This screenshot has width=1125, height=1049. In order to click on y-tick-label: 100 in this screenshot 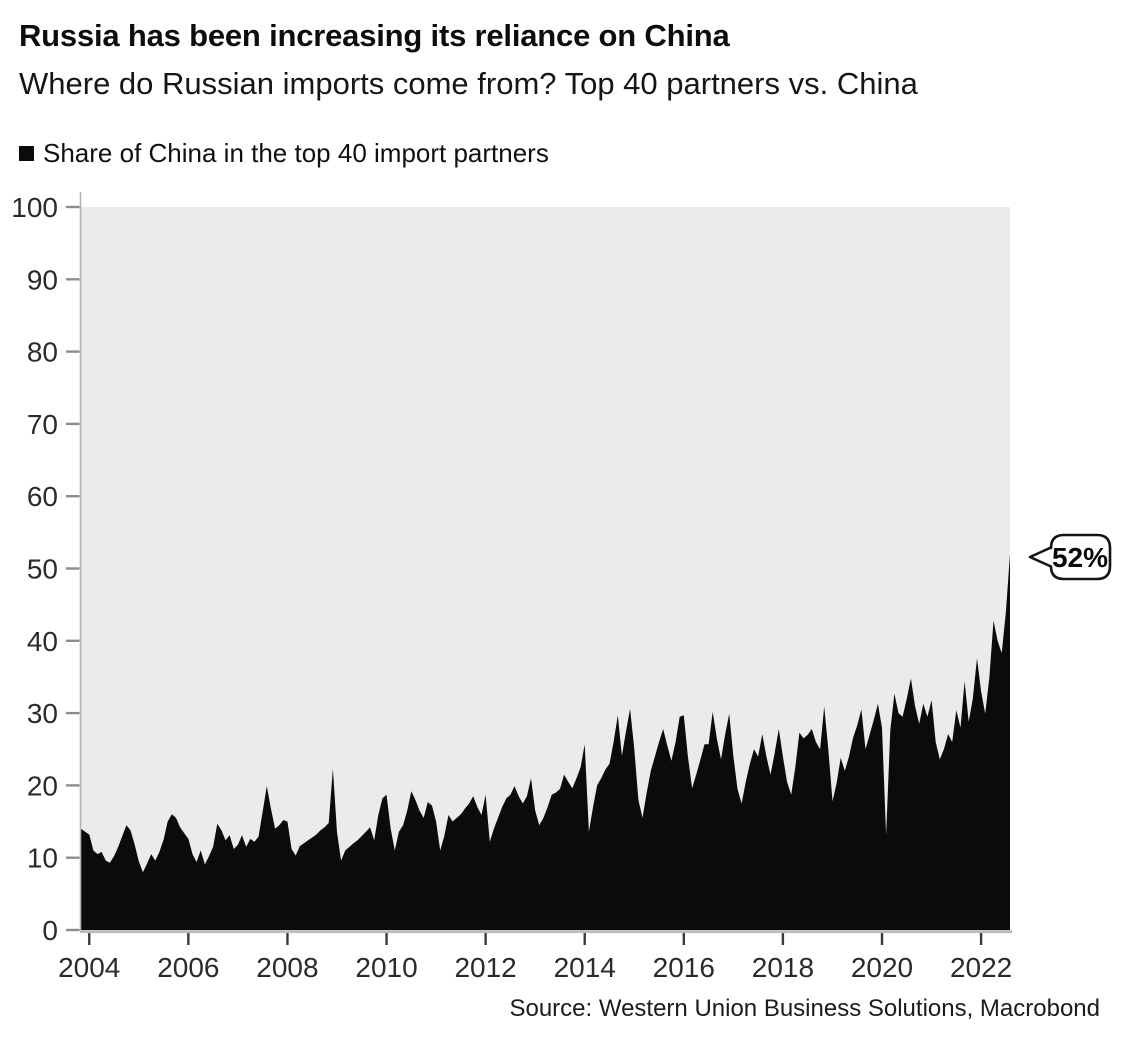, I will do `click(34, 207)`.